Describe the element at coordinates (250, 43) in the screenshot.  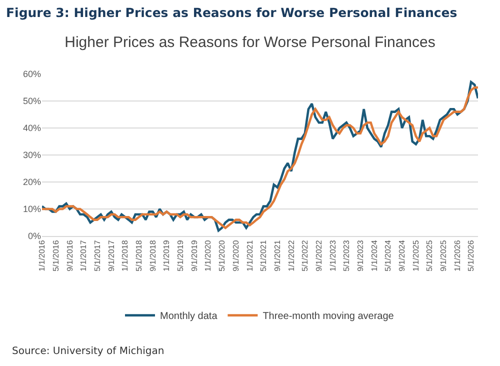
I see `chart-subtitle: Higher Prices as Reasons for Worse Personal Finances` at that location.